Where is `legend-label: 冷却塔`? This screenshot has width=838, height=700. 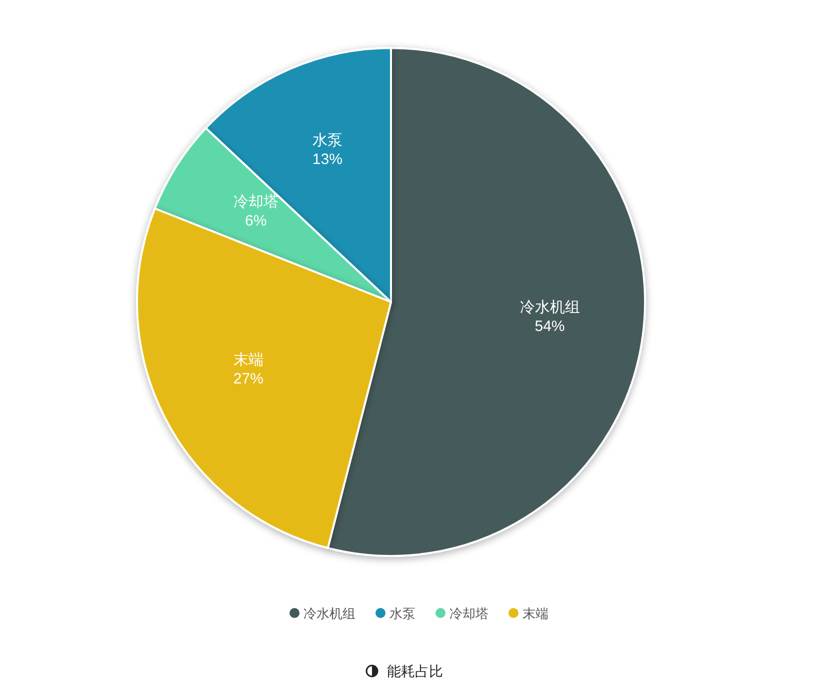
legend-label: 冷却塔 is located at coordinates (469, 613).